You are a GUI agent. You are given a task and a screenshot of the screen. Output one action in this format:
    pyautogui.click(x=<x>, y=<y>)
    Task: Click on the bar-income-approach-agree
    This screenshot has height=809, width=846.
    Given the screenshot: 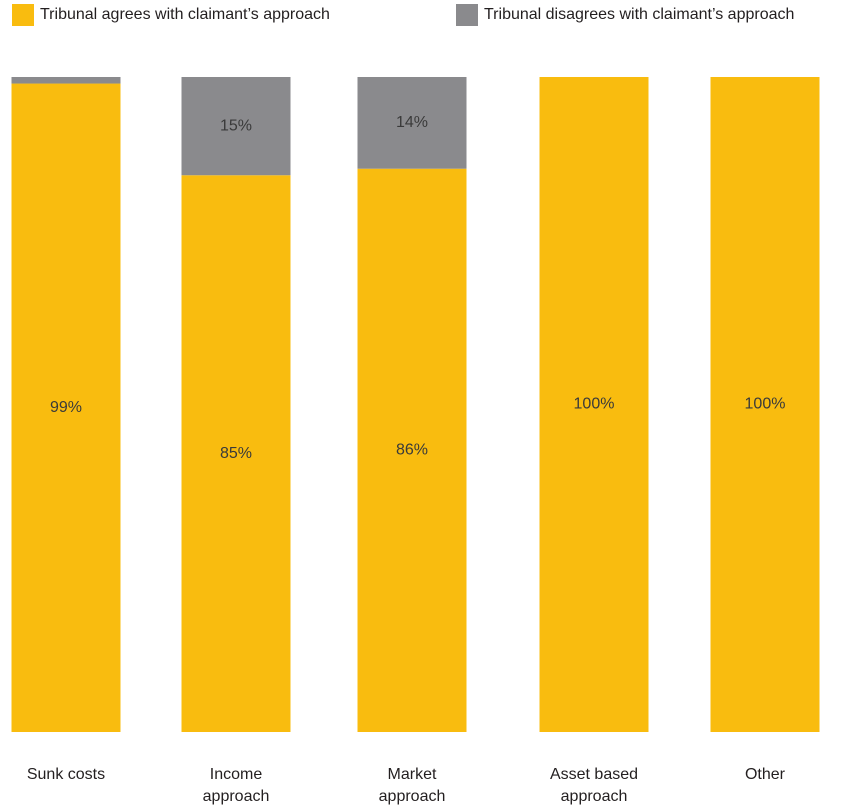 What is the action you would take?
    pyautogui.click(x=236, y=453)
    